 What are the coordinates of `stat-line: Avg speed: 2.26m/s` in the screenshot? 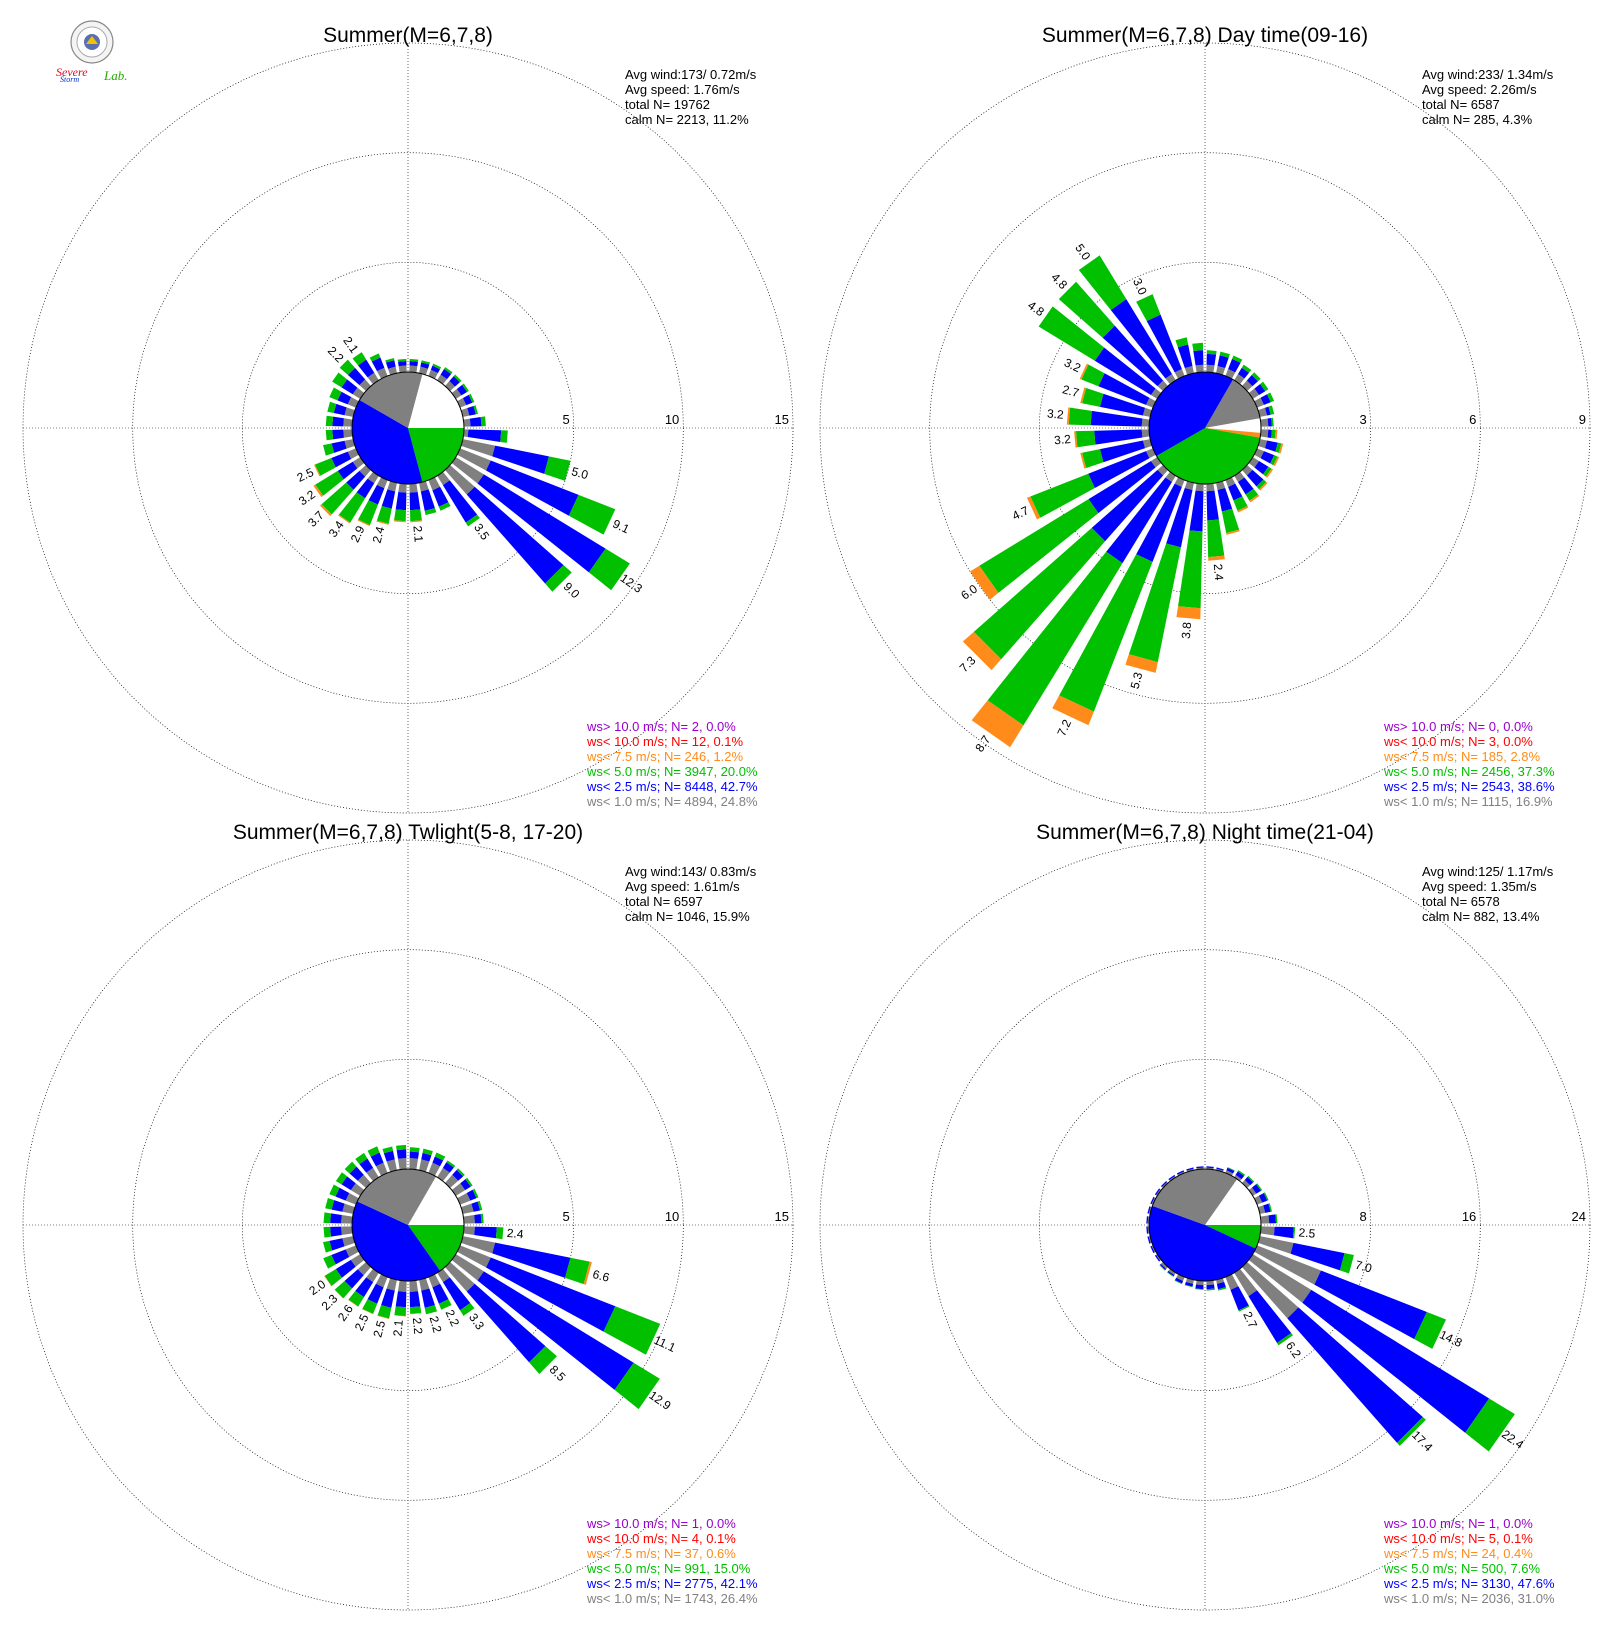 It's located at (1479, 89).